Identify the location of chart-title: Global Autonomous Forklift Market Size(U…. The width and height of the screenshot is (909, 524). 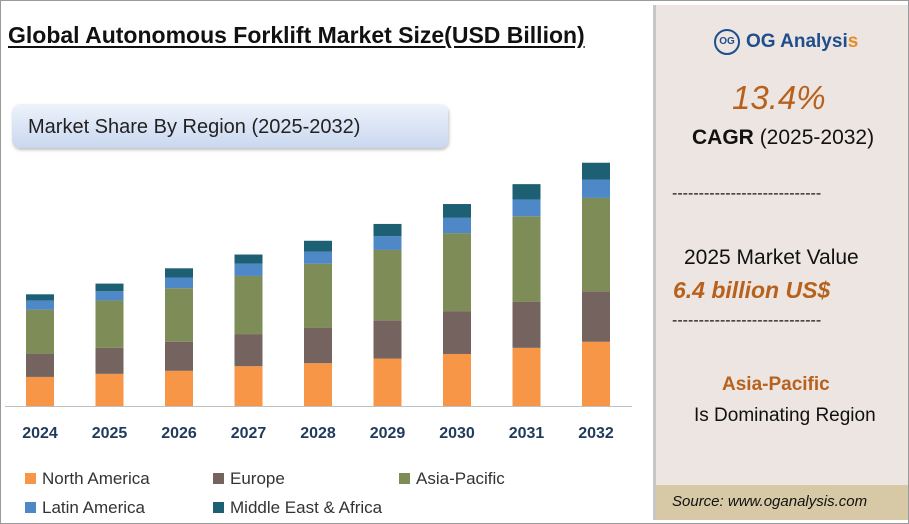
(296, 35).